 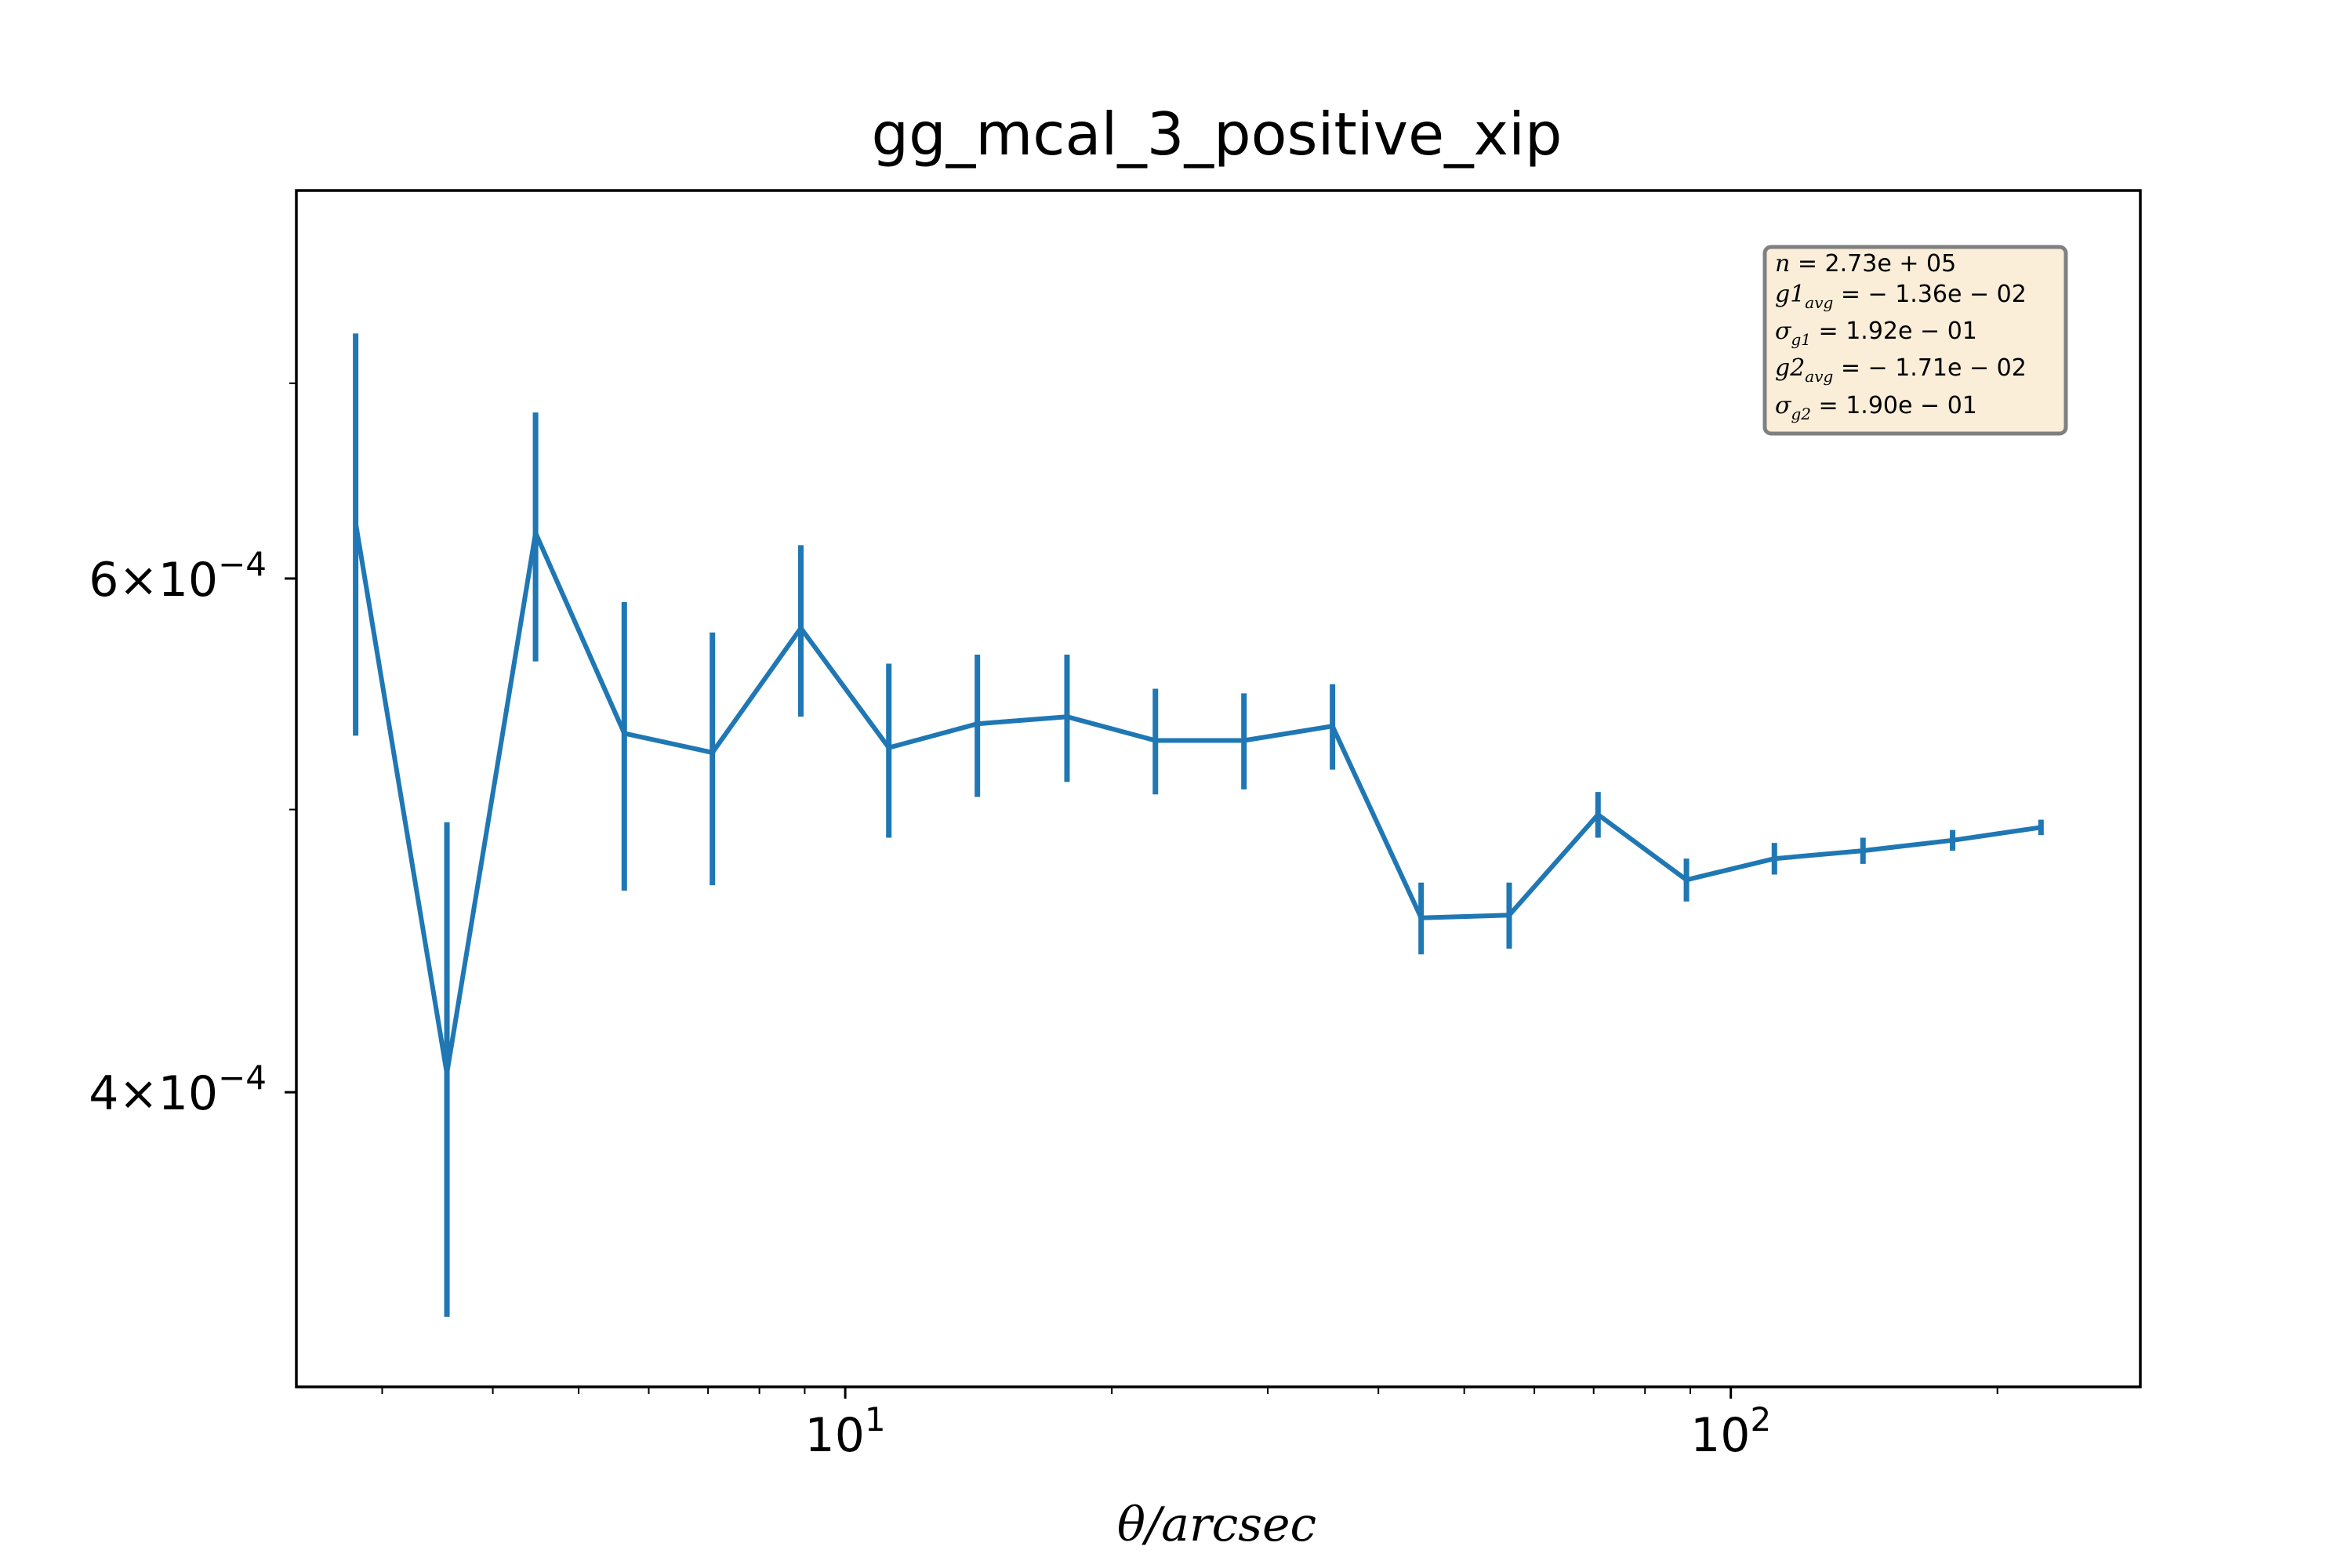 What do you see at coordinates (1876, 407) in the screenshot?
I see `stat-sigma-g2: σg2 = 1.90e − 01` at bounding box center [1876, 407].